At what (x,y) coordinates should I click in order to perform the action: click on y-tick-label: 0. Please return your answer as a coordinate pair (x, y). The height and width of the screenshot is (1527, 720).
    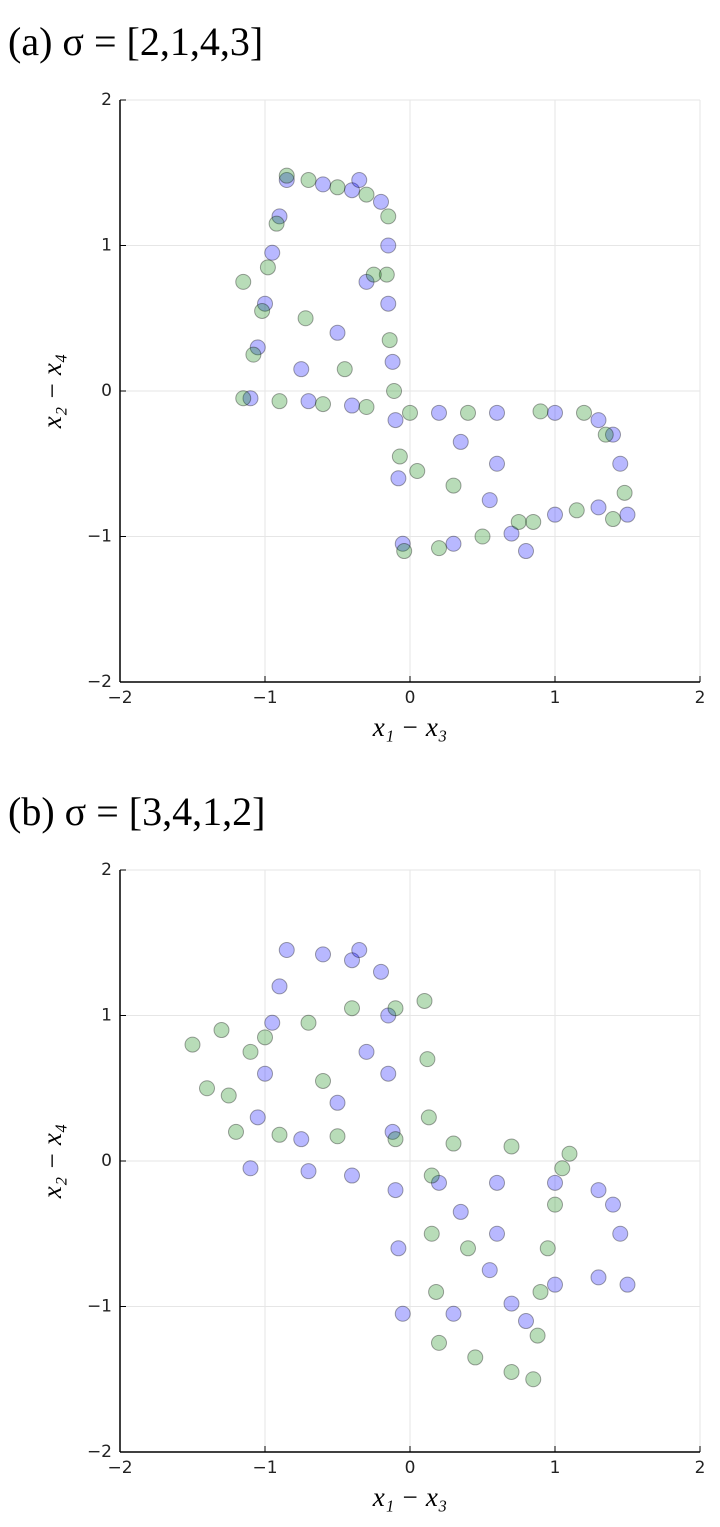
    Looking at the image, I should click on (106, 391).